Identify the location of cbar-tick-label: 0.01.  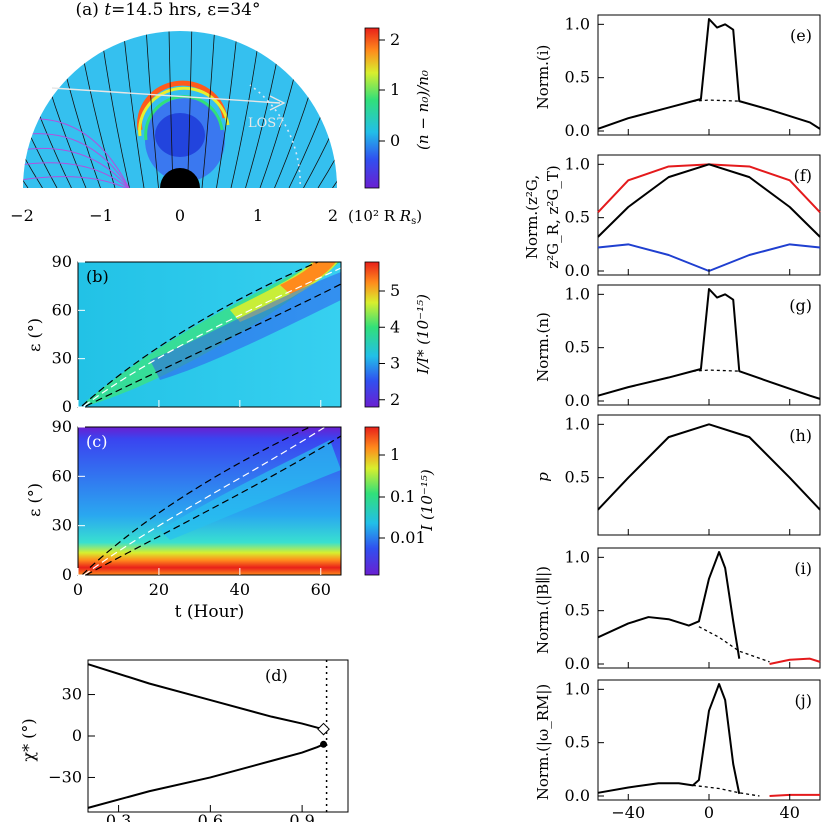
(408, 537).